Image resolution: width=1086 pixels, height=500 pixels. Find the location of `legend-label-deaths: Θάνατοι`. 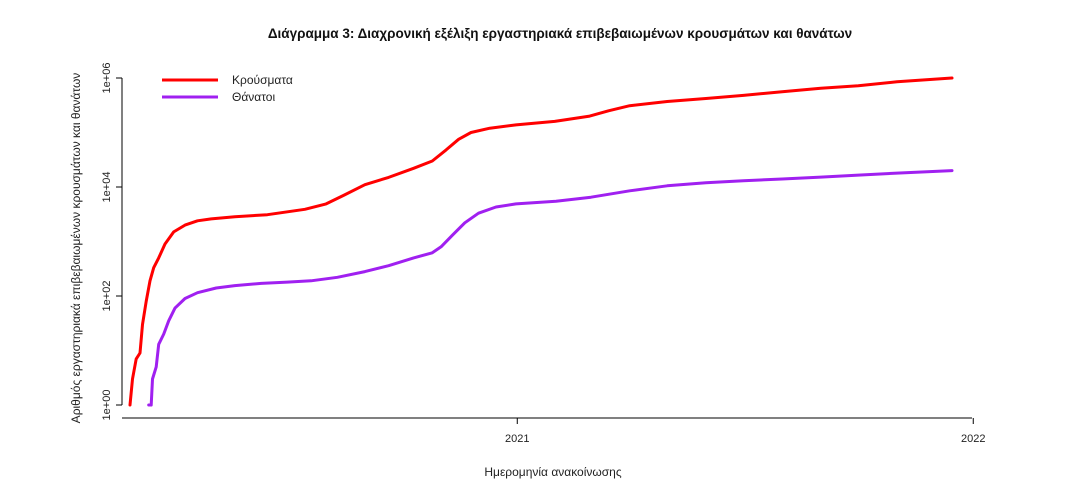

legend-label-deaths: Θάνατοι is located at coordinates (253, 97).